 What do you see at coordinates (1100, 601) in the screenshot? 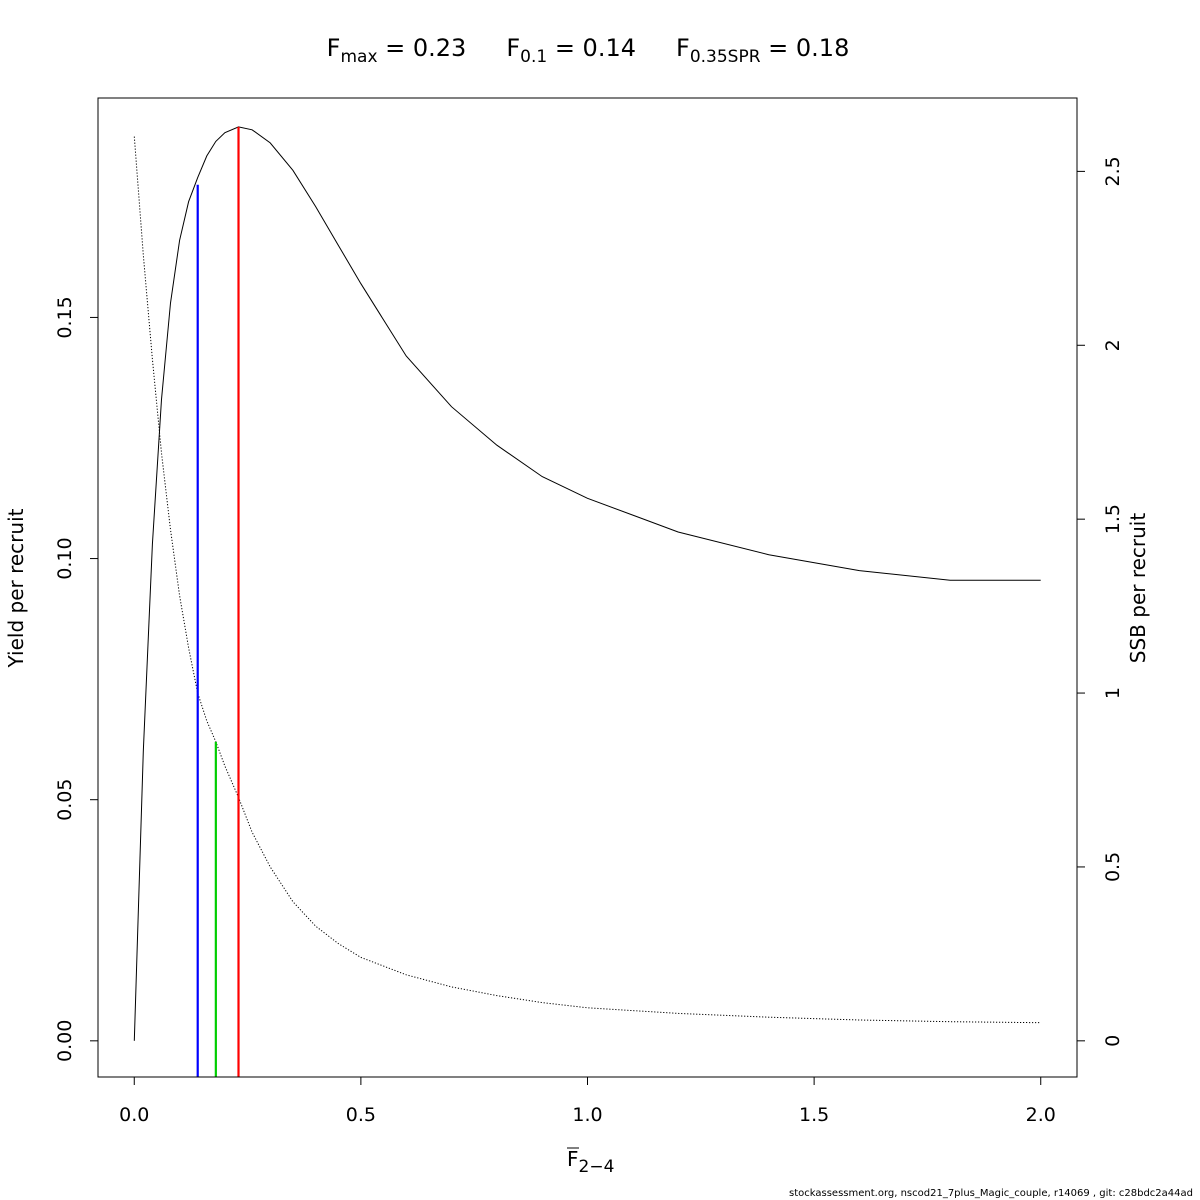
I see `y-axis-right: 0 0.5 1 1.5 2 2.5` at bounding box center [1100, 601].